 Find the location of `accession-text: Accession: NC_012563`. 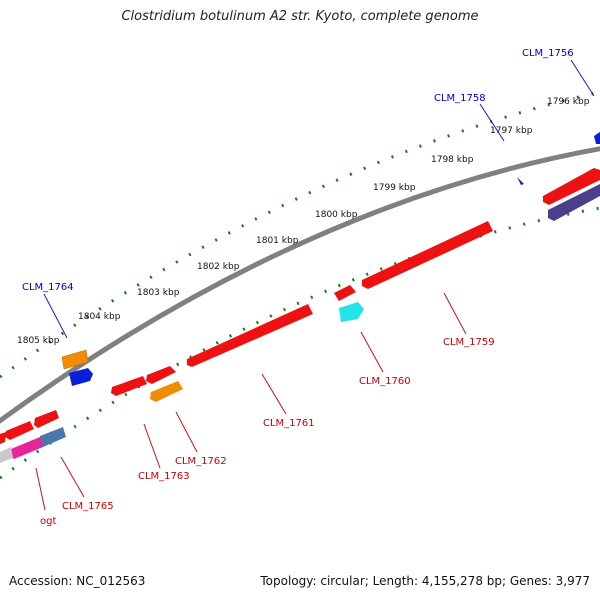

accession-text: Accession: NC_012563 is located at coordinates (77, 581).